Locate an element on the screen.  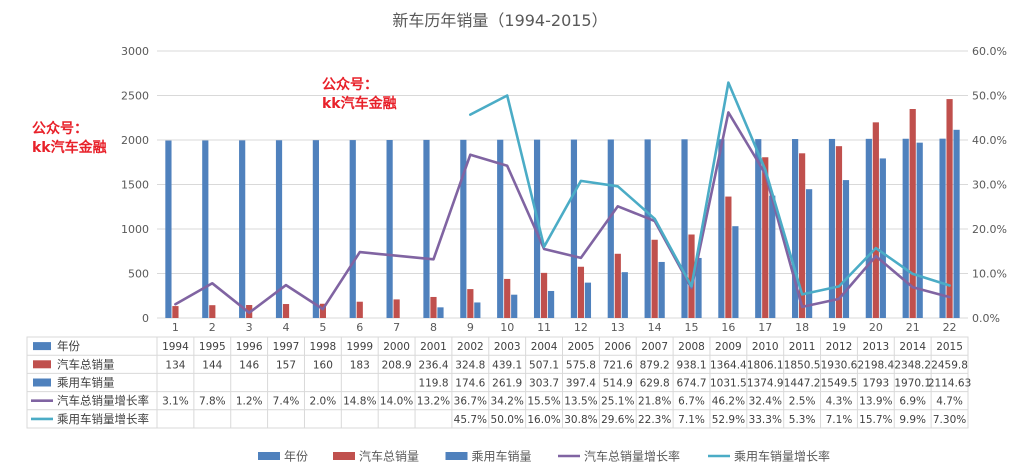
table-cell: 2009 is located at coordinates (728, 347).